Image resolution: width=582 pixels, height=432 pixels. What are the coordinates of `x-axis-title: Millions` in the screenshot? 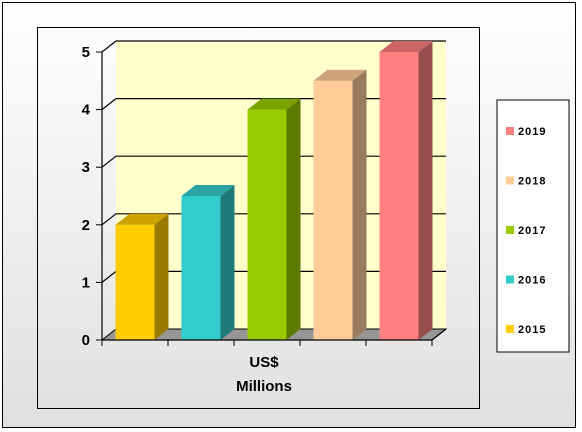 It's located at (264, 386).